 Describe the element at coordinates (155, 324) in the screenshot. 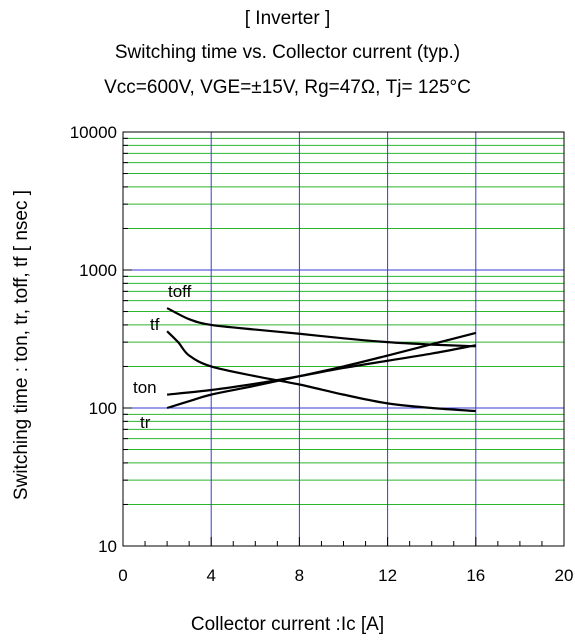

I see `series-label-tf: tf` at that location.